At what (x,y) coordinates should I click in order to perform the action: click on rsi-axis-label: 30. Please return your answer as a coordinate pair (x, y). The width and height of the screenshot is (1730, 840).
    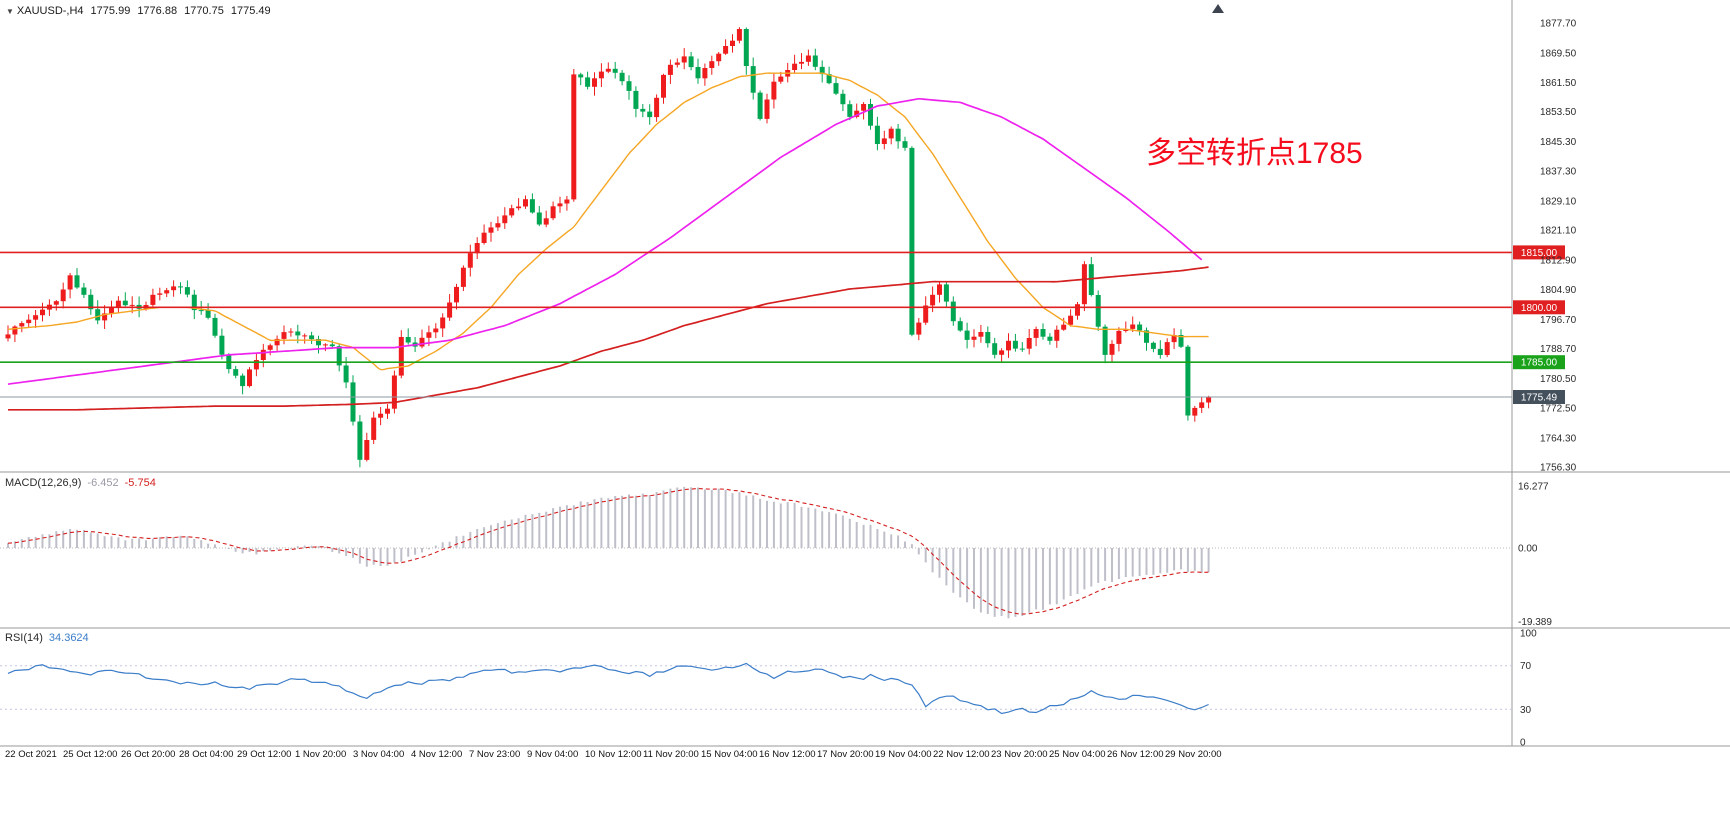
    Looking at the image, I should click on (1526, 710).